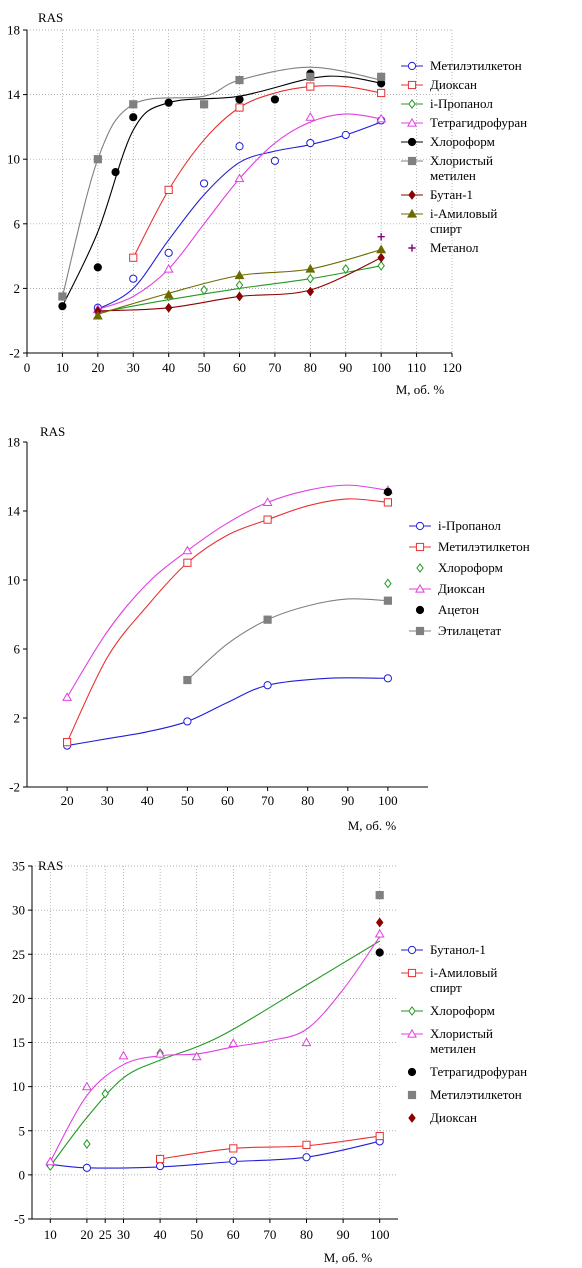 This screenshot has height=1268, width=582. I want to click on y-tick-label: 5, so click(22, 1130).